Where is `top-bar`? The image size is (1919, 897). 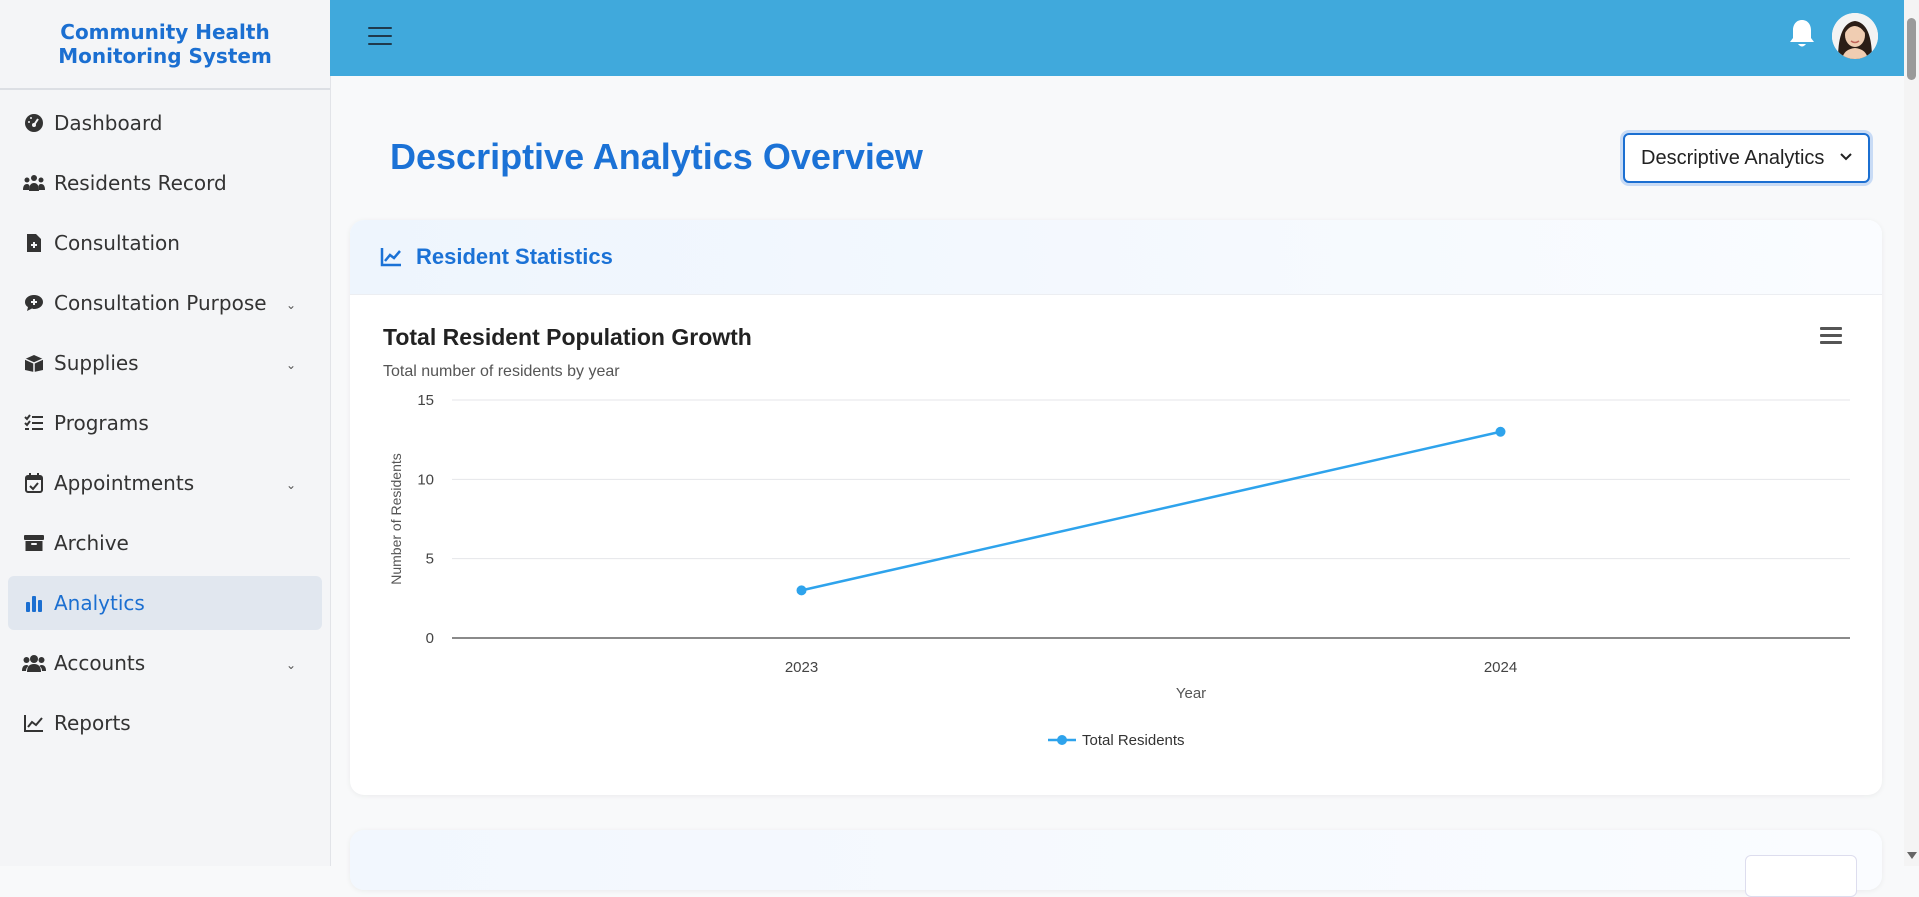 top-bar is located at coordinates (1124, 38).